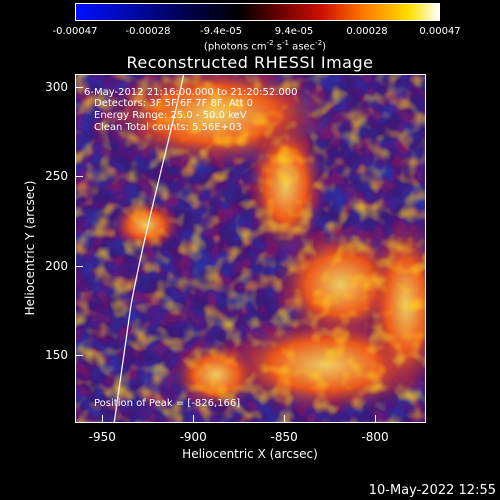  Describe the element at coordinates (56, 176) in the screenshot. I see `y-tick-label: 250` at that location.